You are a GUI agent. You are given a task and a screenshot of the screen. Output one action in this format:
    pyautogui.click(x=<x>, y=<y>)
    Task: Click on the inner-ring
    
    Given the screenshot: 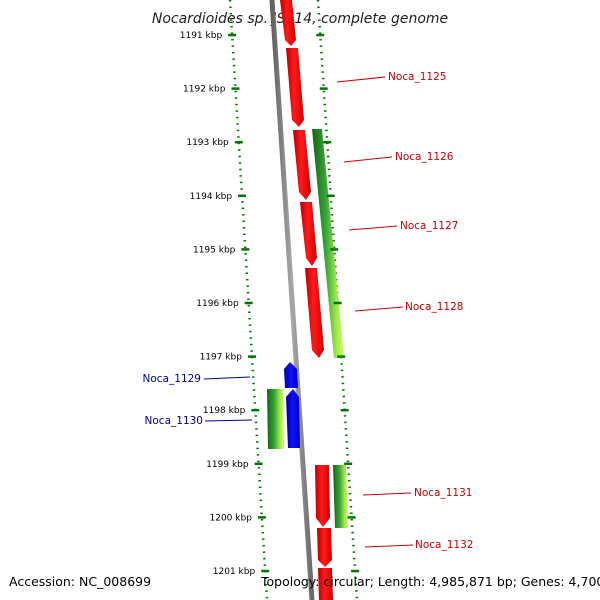 What is the action you would take?
    pyautogui.click(x=248, y=300)
    